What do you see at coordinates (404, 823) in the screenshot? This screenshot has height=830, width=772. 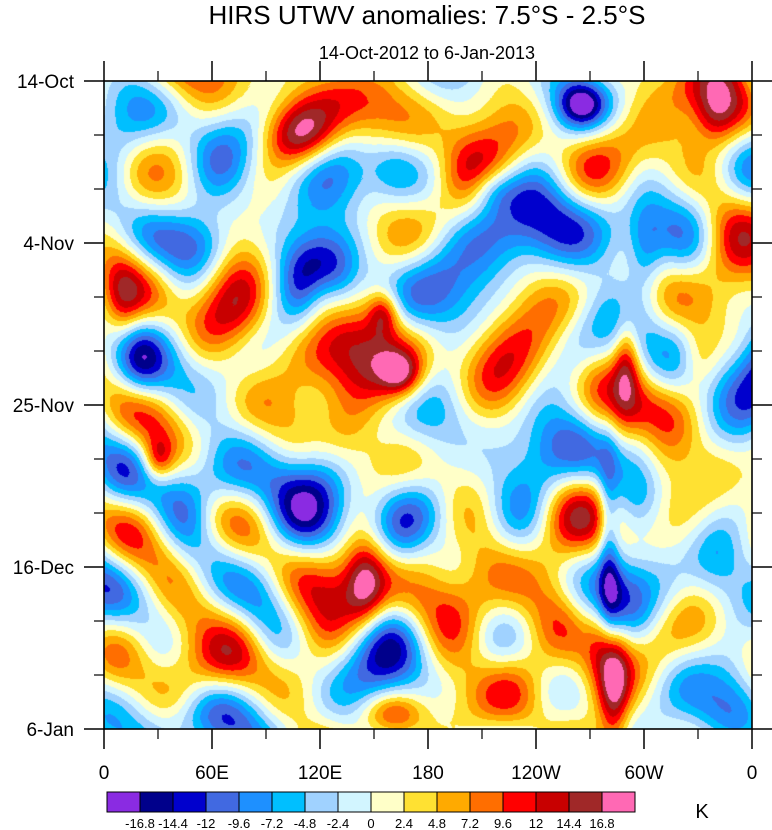 I see `colorbar-label: 2.4` at bounding box center [404, 823].